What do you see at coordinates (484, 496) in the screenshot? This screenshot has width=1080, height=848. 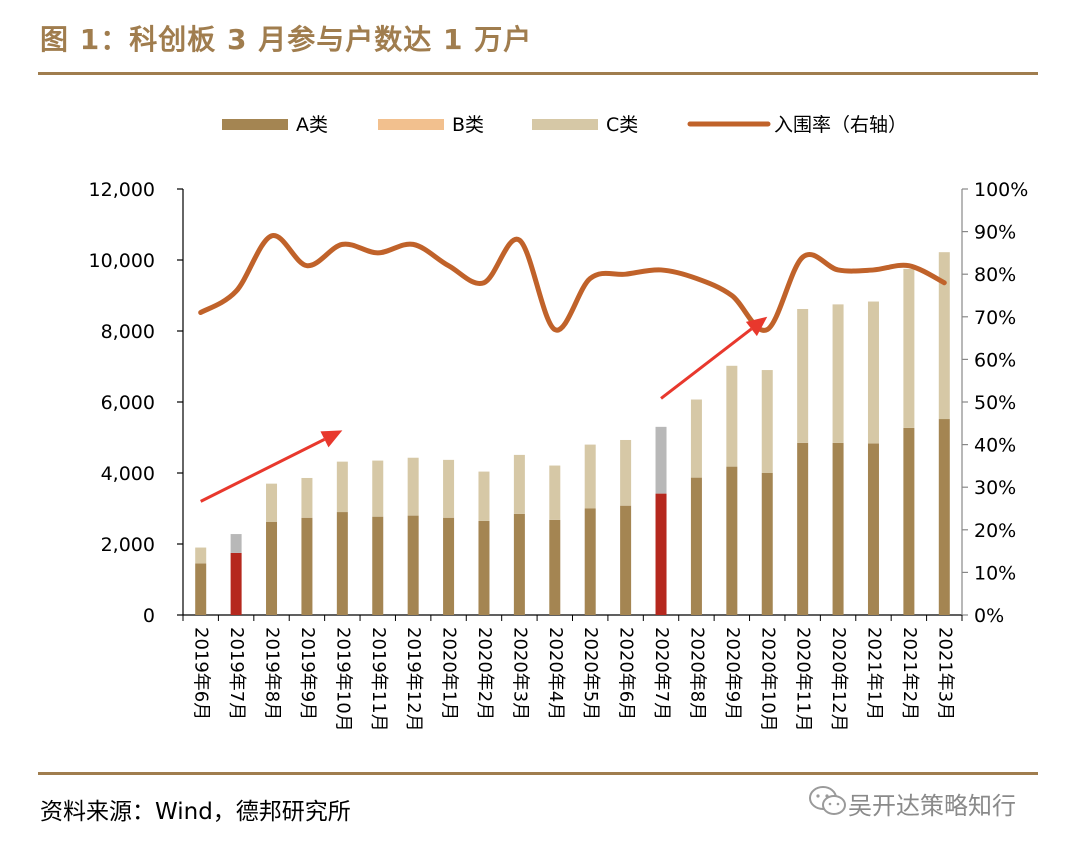 I see `bar-C类-2020年2月` at bounding box center [484, 496].